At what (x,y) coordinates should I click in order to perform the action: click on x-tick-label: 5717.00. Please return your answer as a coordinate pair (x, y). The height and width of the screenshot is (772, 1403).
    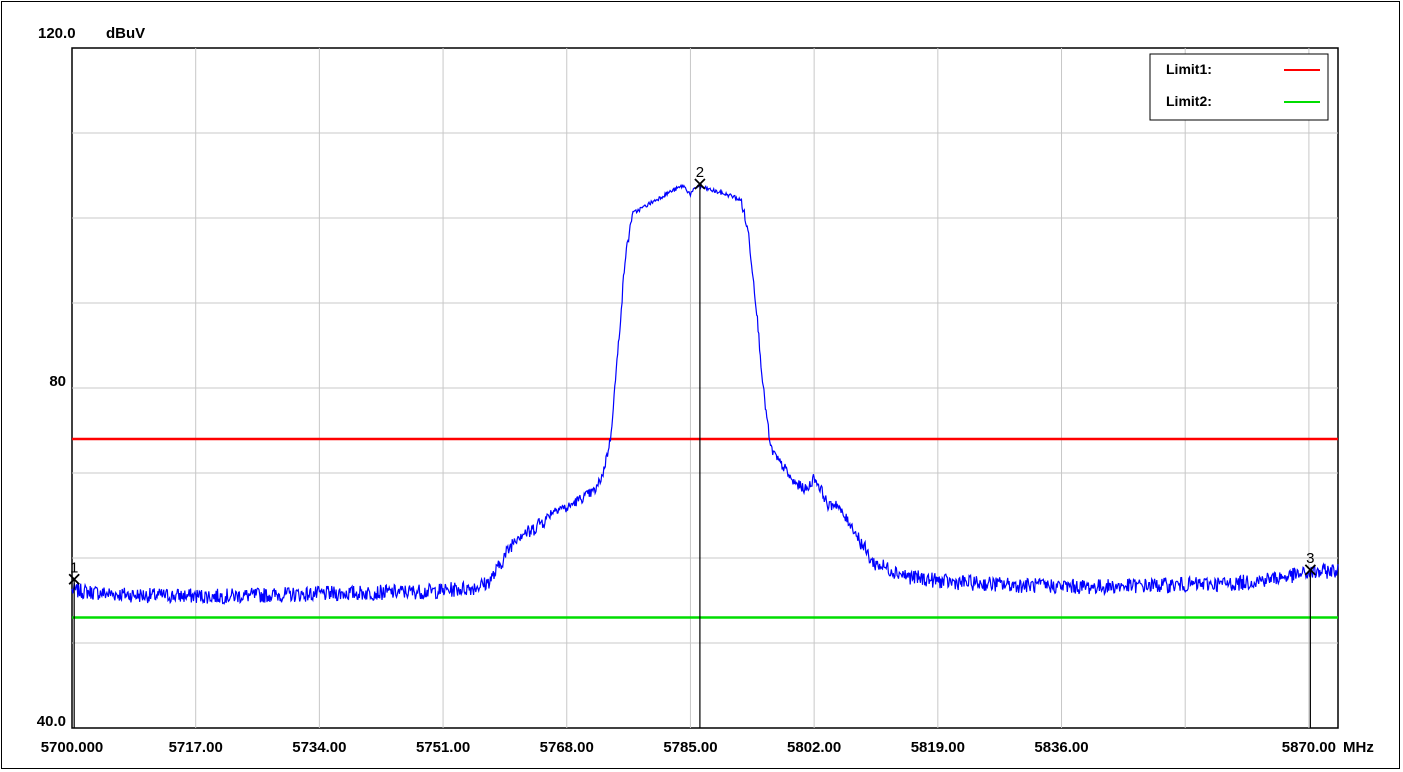
    Looking at the image, I should click on (196, 747).